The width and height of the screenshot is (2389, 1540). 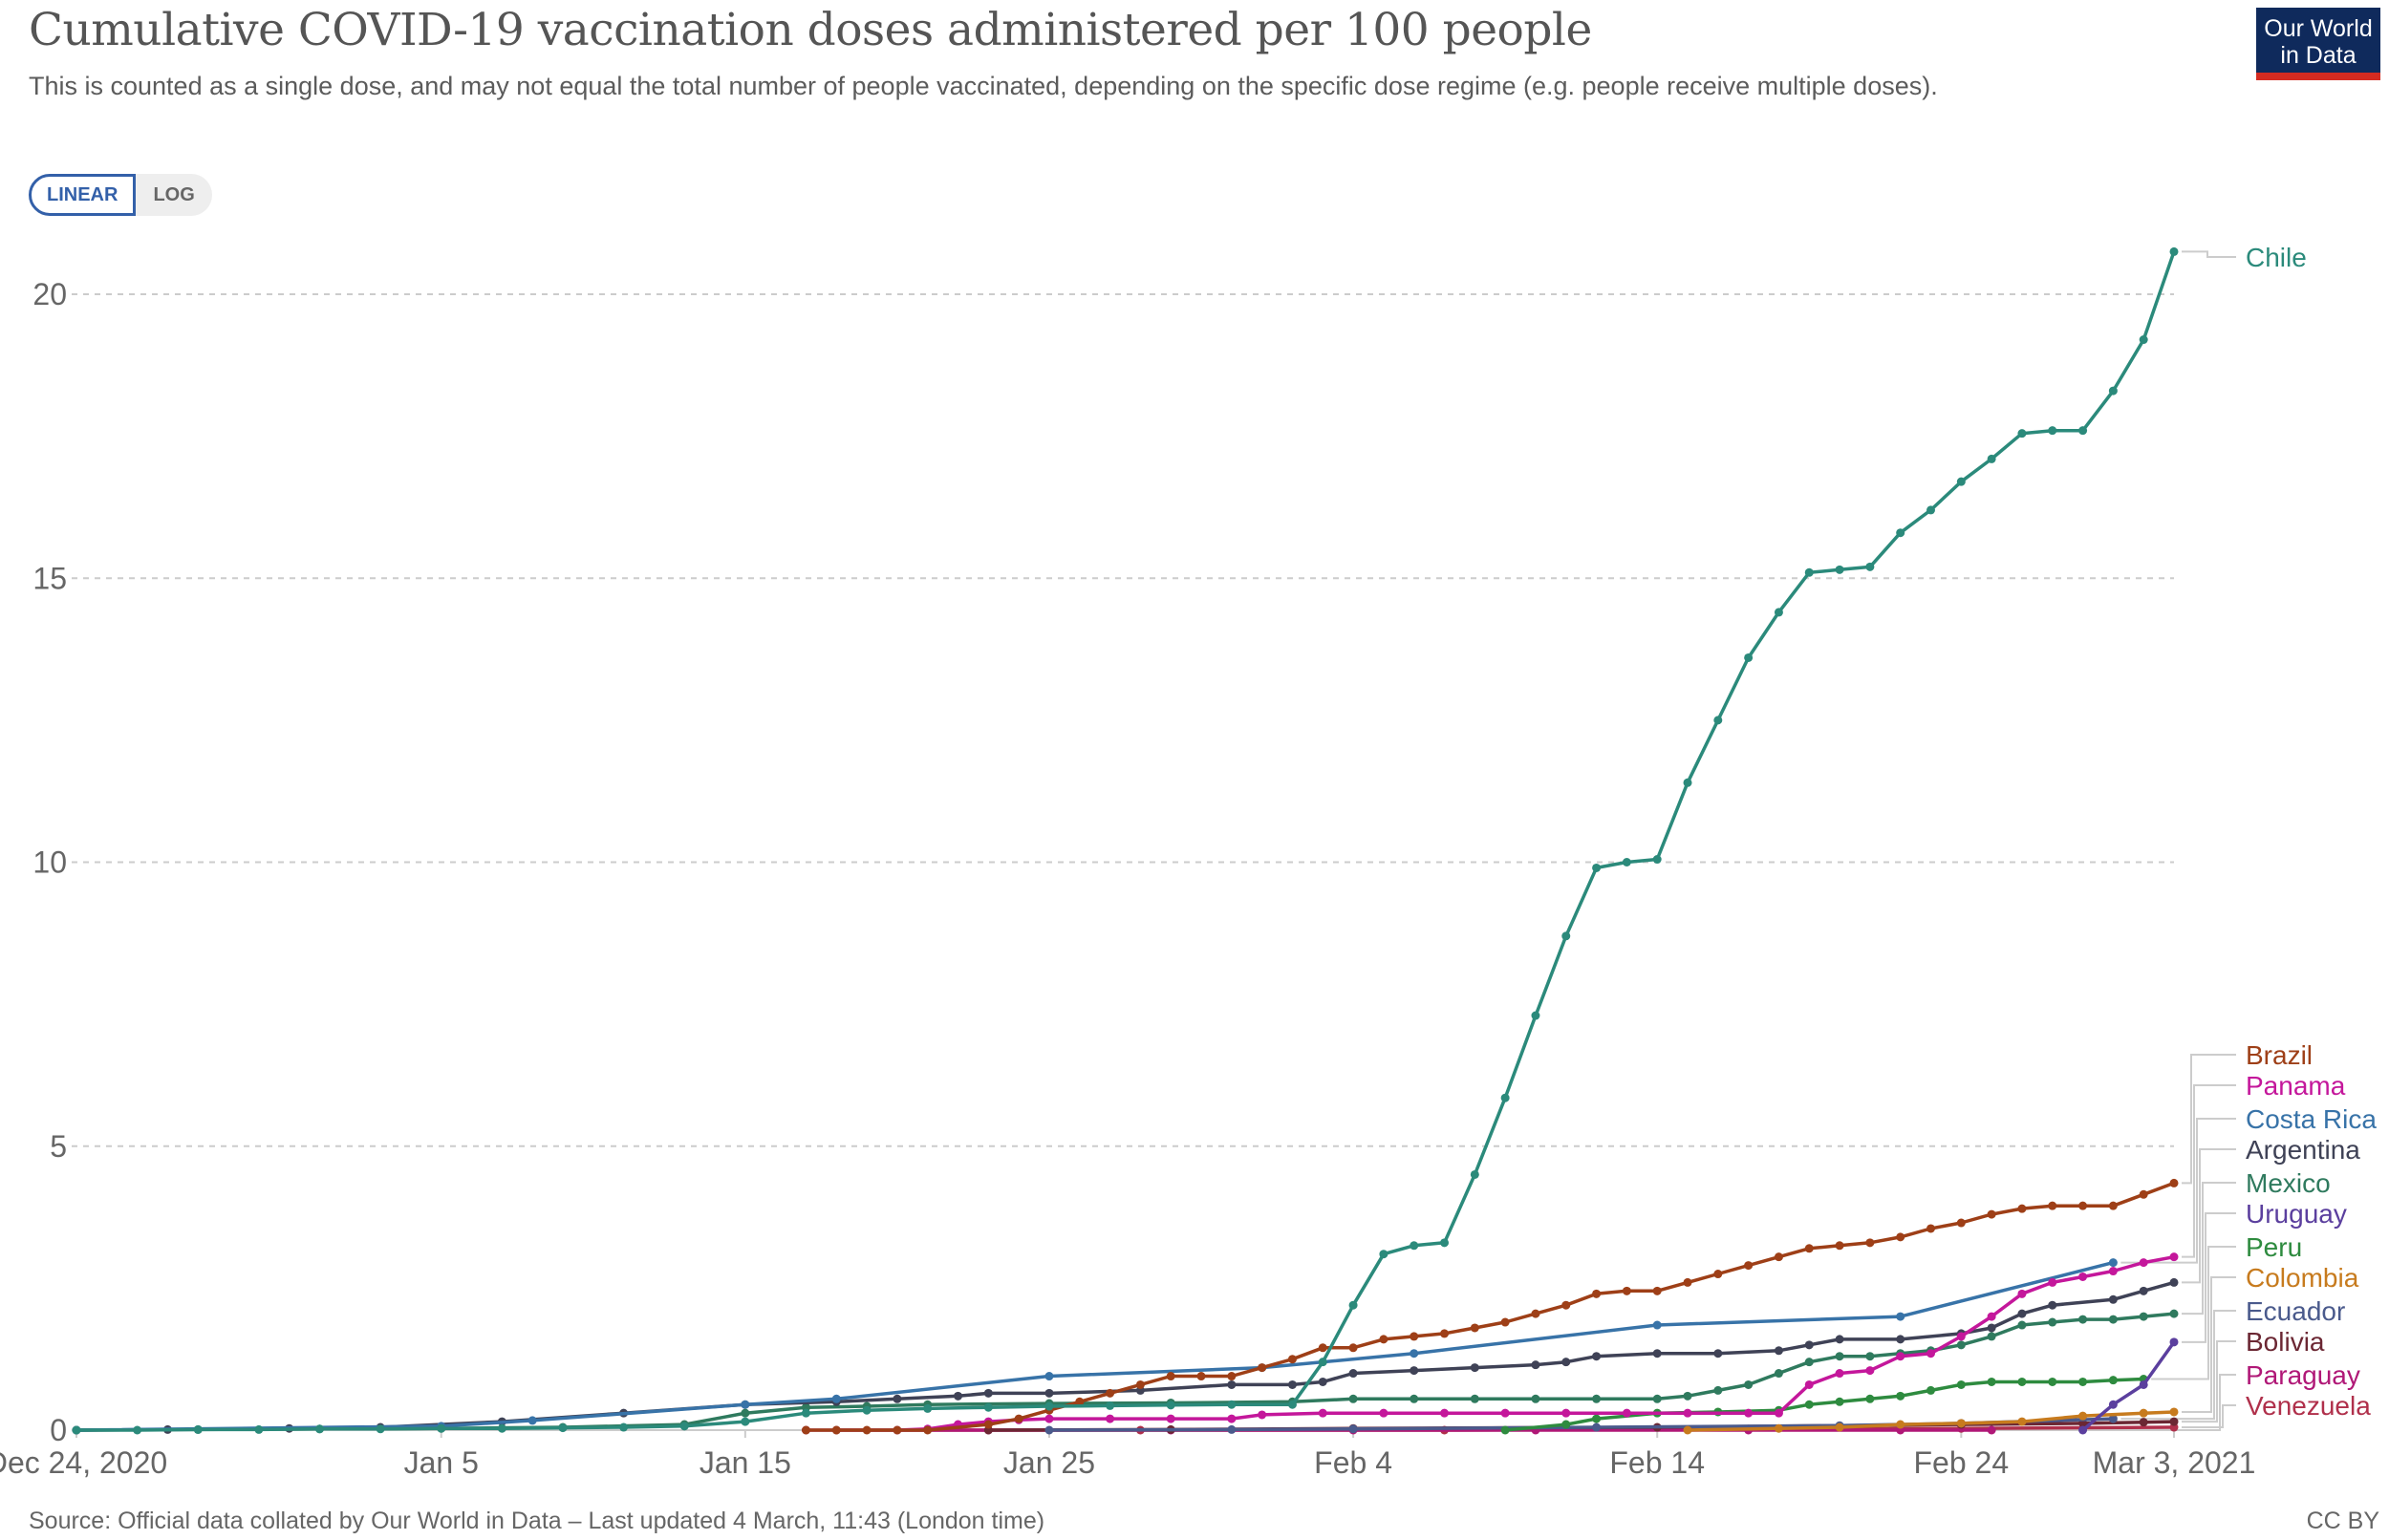 What do you see at coordinates (2303, 1150) in the screenshot?
I see `series-label: Argentina` at bounding box center [2303, 1150].